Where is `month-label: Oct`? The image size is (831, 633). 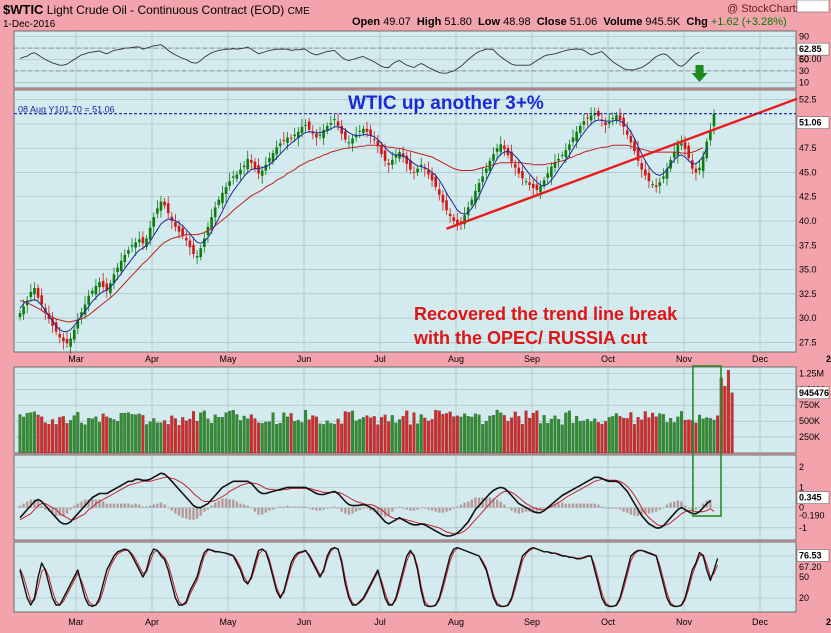 month-label: Oct is located at coordinates (608, 359).